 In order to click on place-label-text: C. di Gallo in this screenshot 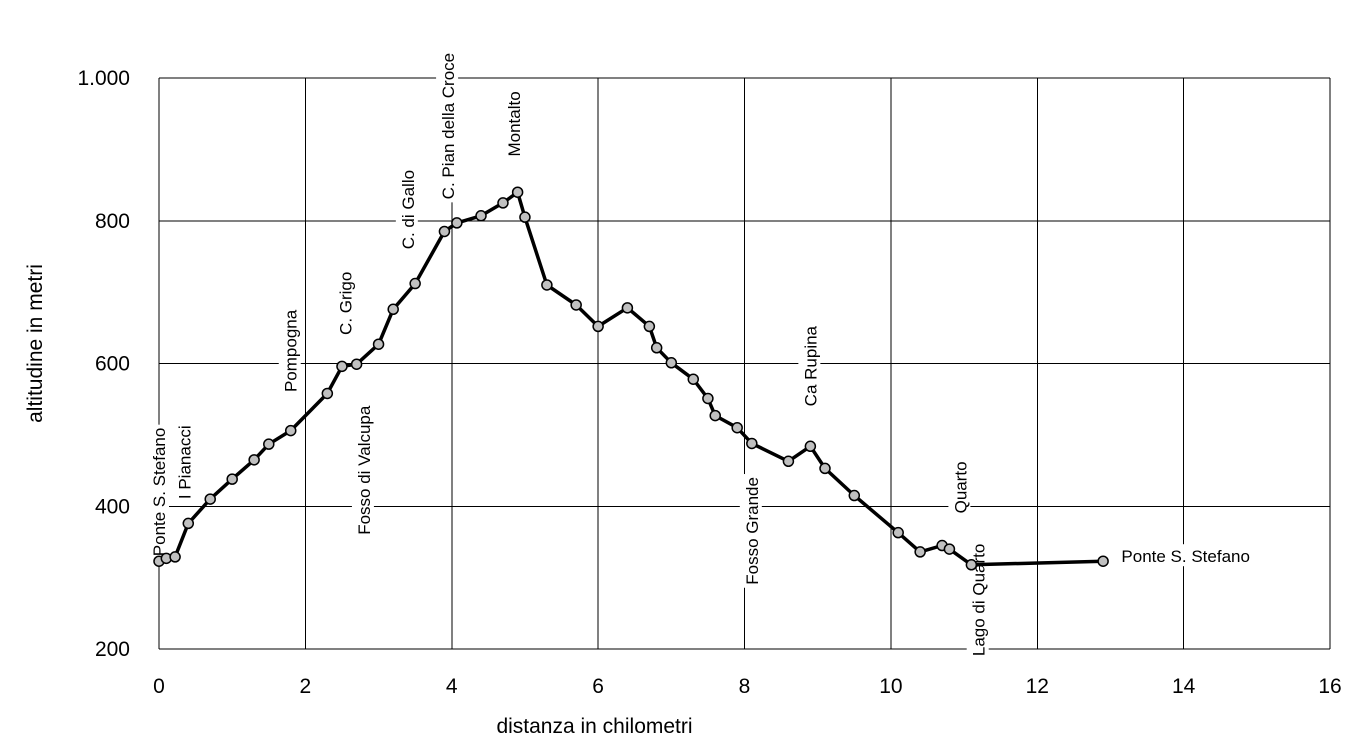, I will do `click(408, 209)`.